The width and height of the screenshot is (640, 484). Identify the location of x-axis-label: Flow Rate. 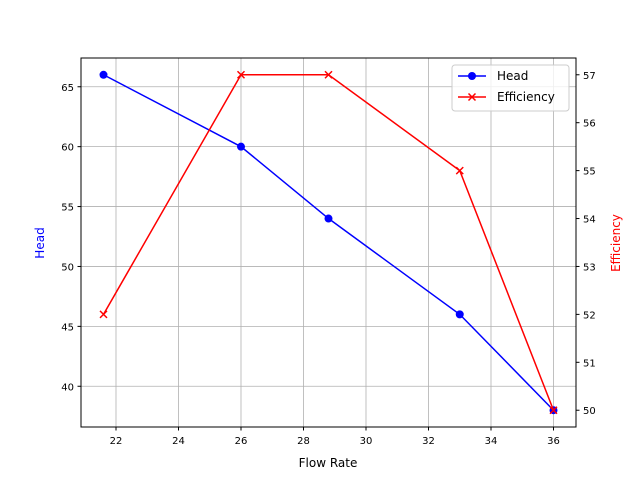
(328, 463).